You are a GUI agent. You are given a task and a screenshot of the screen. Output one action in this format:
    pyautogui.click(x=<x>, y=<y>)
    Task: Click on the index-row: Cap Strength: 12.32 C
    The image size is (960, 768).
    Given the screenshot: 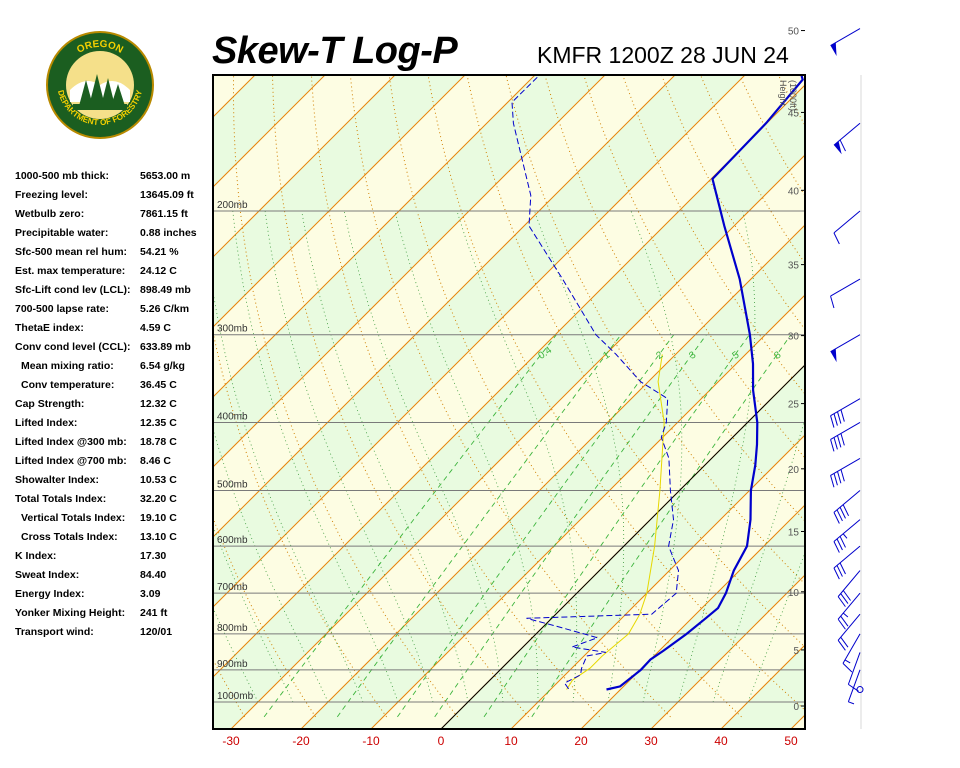 What is the action you would take?
    pyautogui.click(x=112, y=404)
    